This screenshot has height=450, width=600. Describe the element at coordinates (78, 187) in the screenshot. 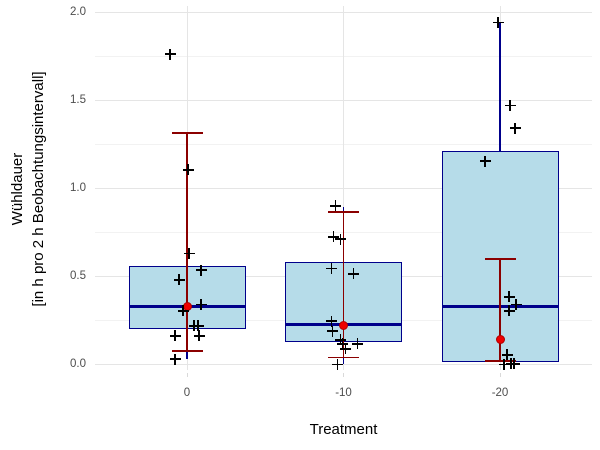

I see `y-tick-label: 1.0` at that location.